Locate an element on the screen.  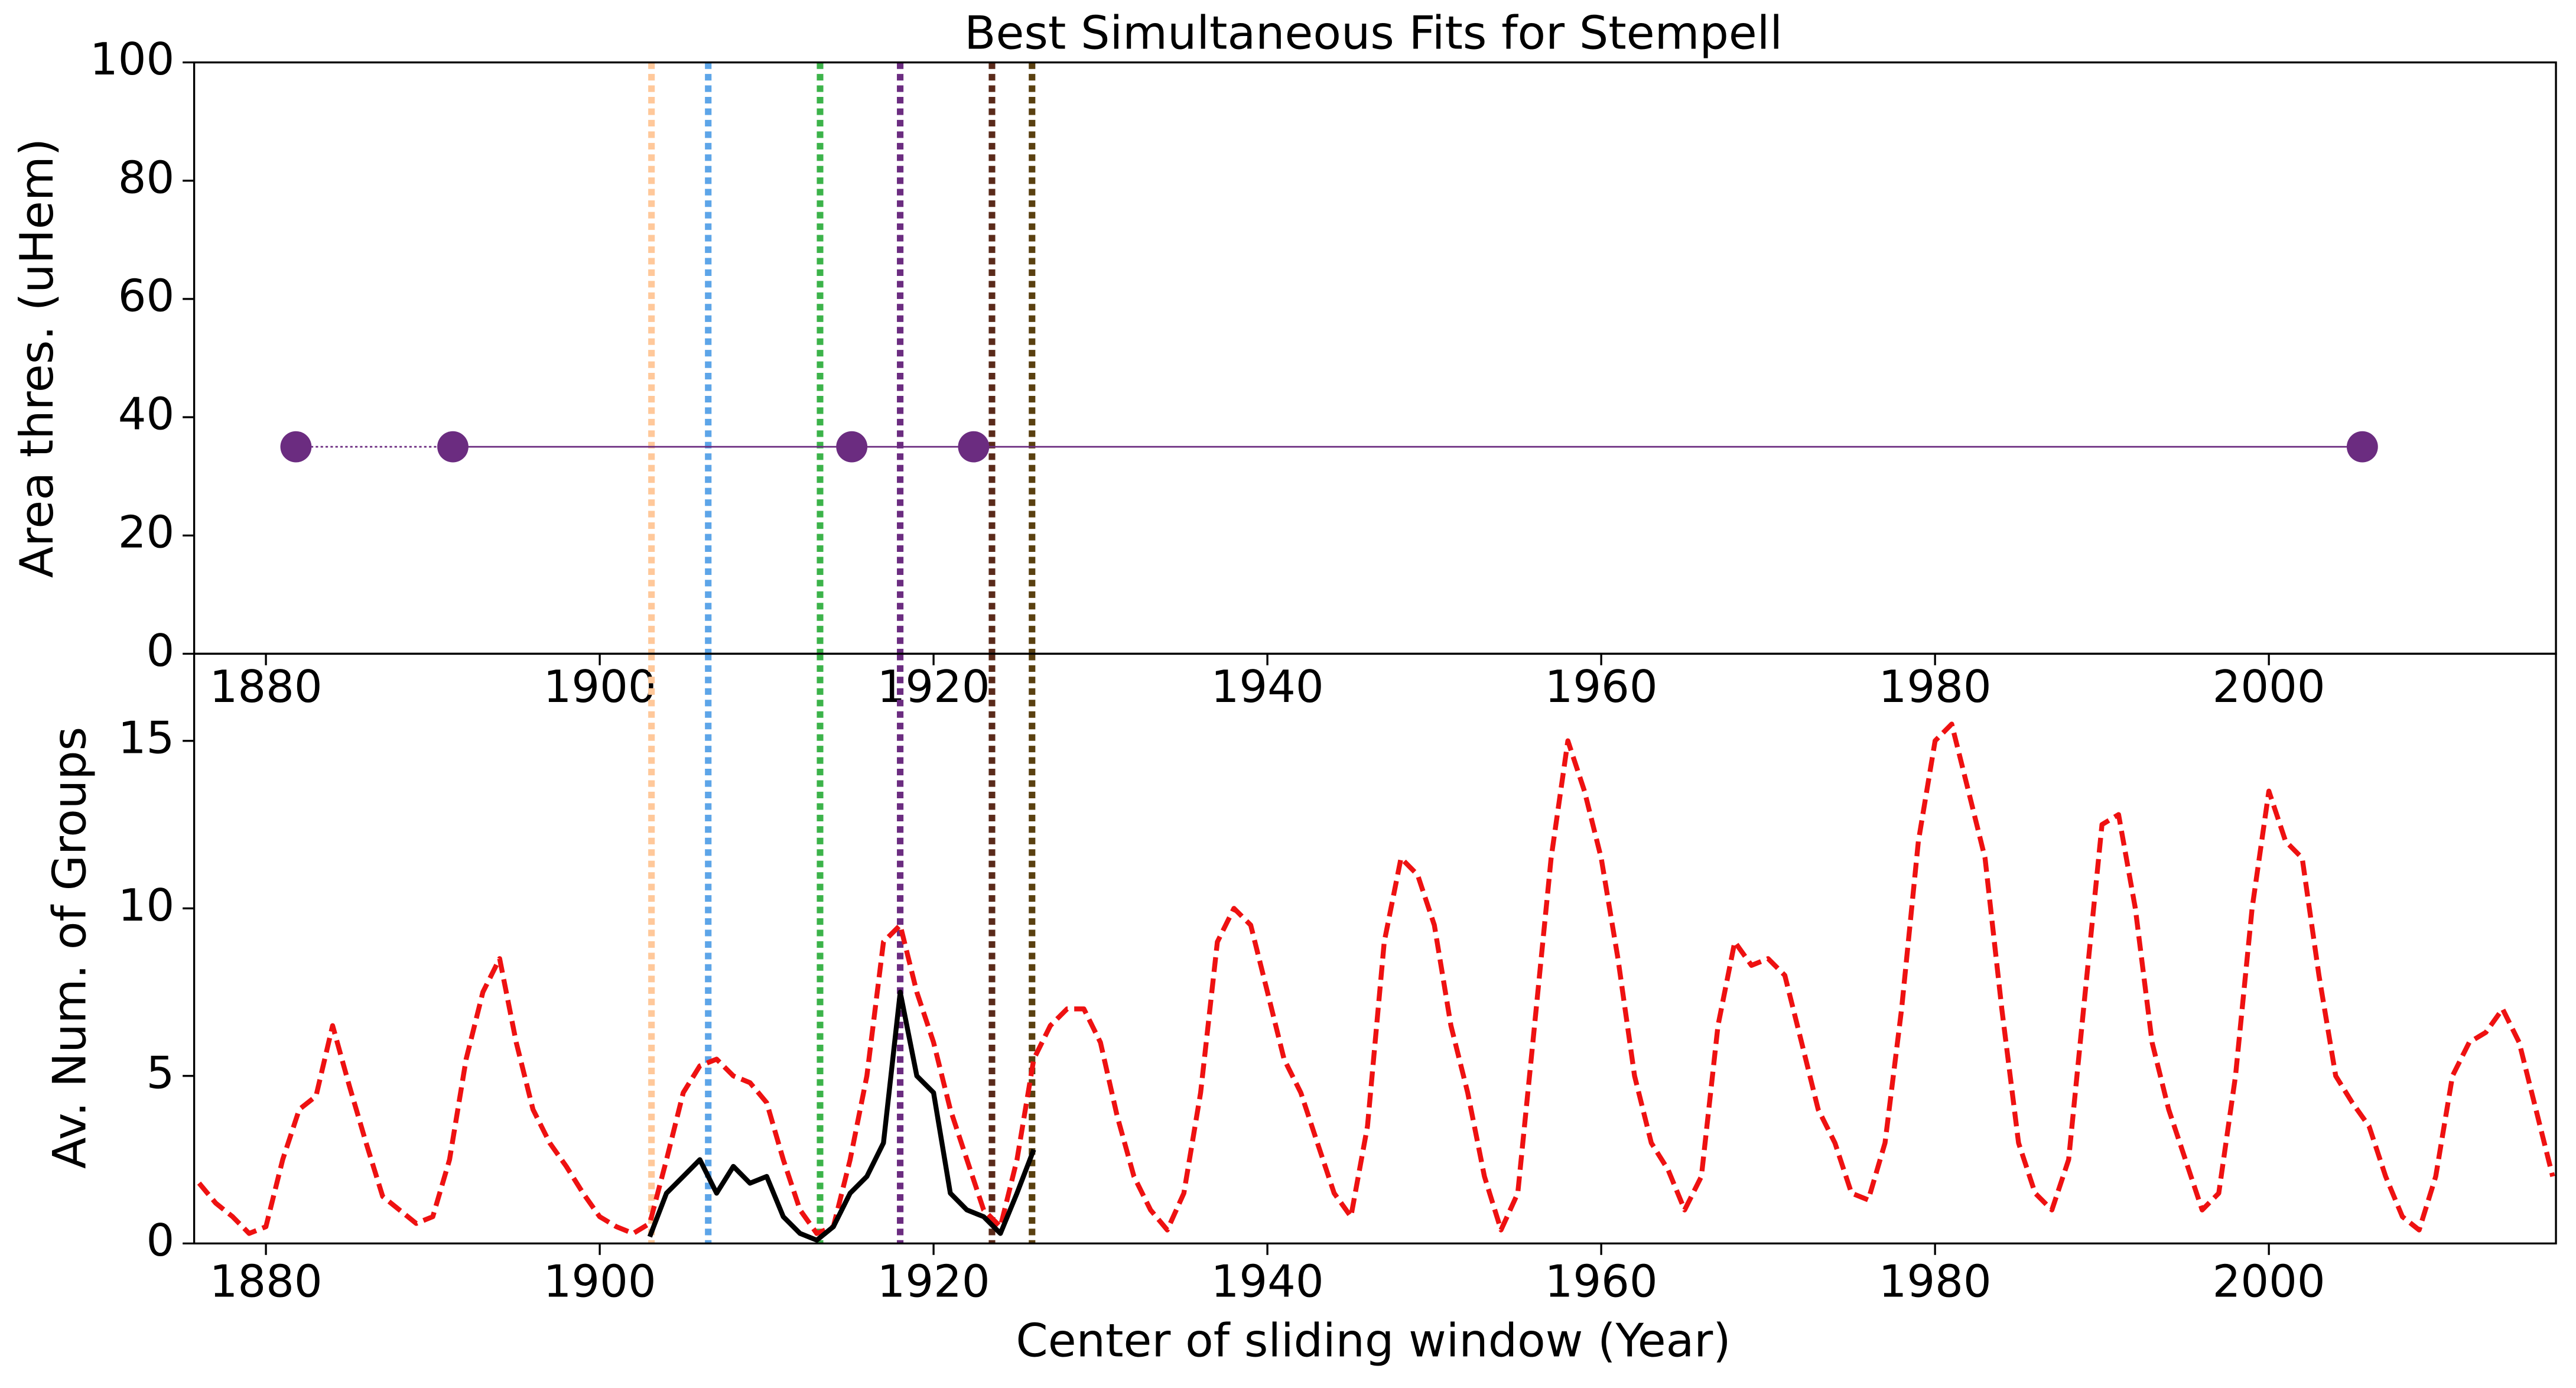
line is located at coordinates (841, 1116).